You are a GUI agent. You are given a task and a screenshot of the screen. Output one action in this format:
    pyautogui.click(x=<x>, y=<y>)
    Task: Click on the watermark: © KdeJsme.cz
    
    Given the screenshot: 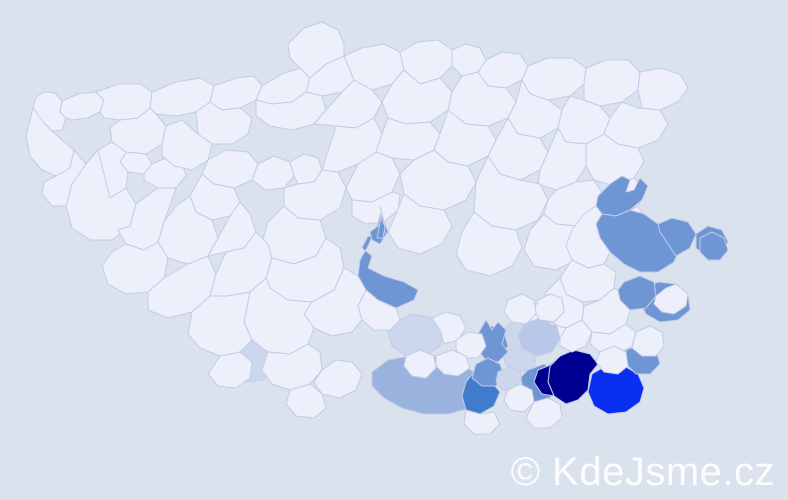 What is the action you would take?
    pyautogui.click(x=642, y=472)
    